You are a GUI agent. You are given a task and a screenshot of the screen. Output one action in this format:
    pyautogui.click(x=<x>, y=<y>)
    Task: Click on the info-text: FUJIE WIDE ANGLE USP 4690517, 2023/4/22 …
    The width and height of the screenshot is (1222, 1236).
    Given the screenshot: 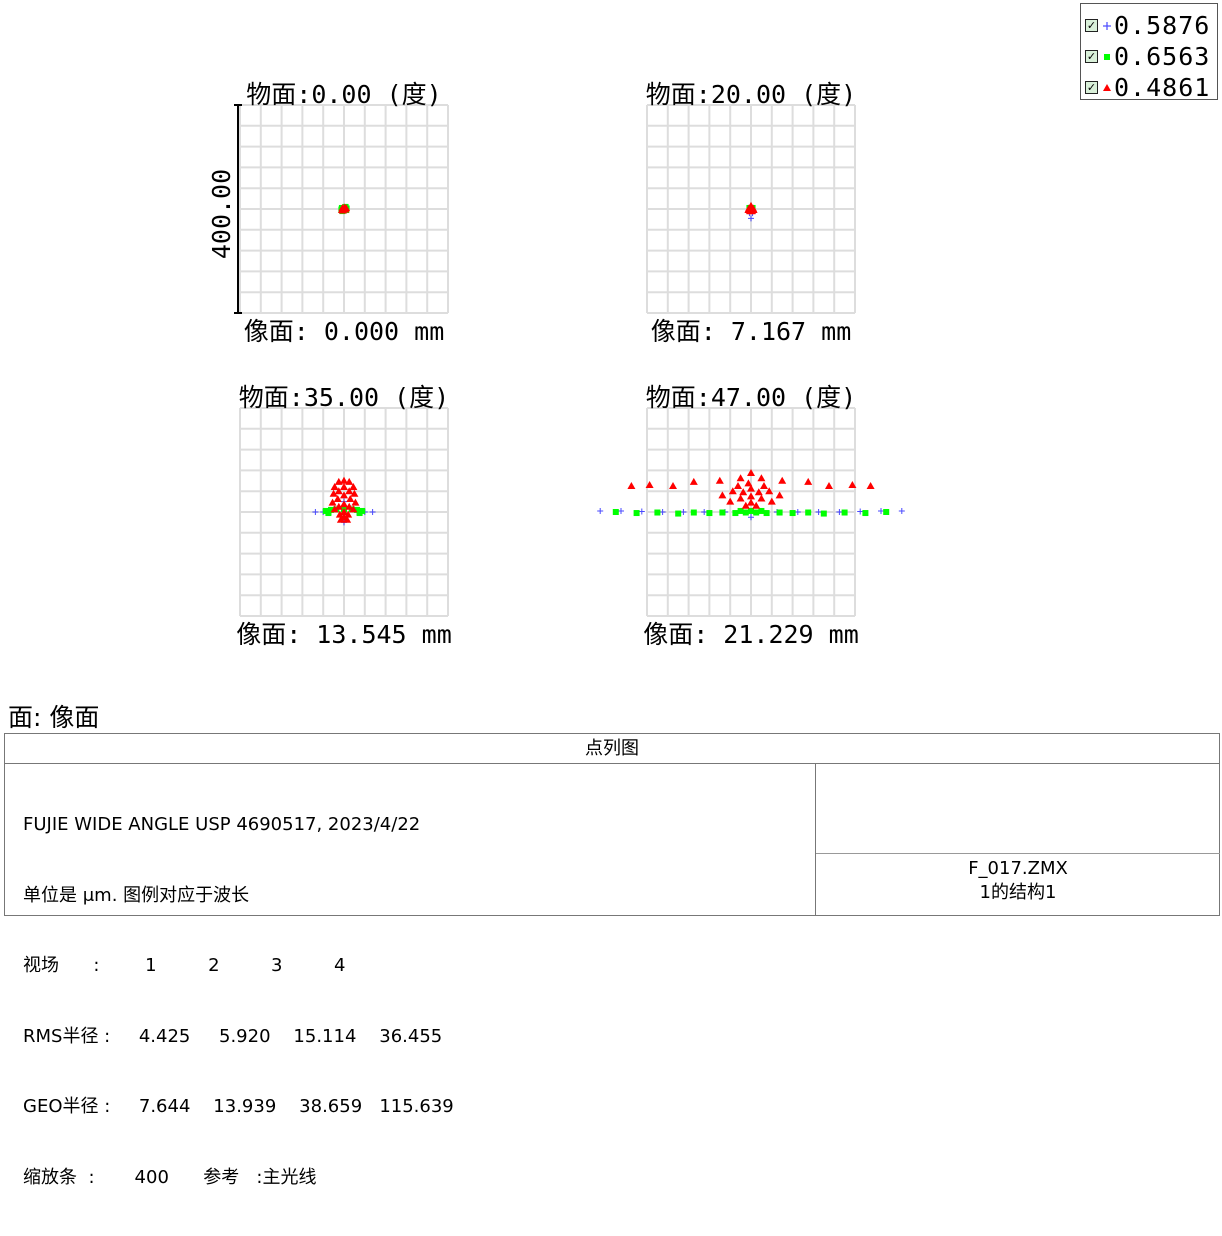 What is the action you would take?
    pyautogui.click(x=238, y=1001)
    